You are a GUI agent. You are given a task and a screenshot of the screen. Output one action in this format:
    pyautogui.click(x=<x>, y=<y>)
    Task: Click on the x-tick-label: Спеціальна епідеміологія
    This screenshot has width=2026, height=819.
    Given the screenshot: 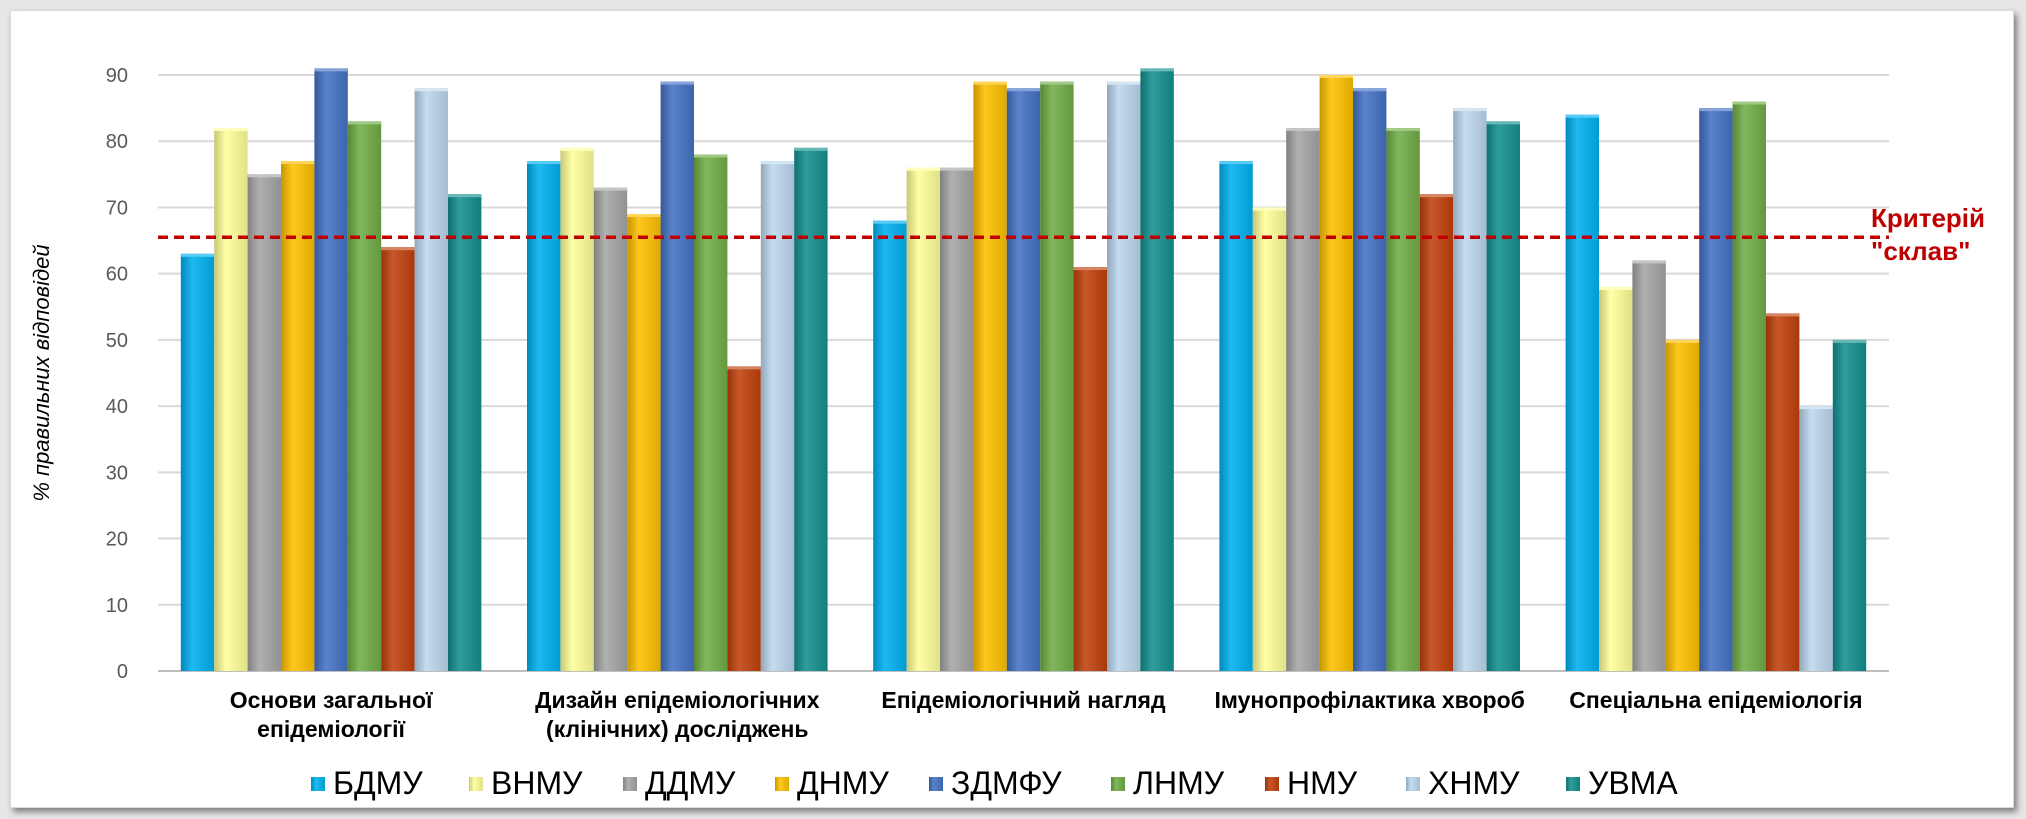 What is the action you would take?
    pyautogui.click(x=1715, y=700)
    